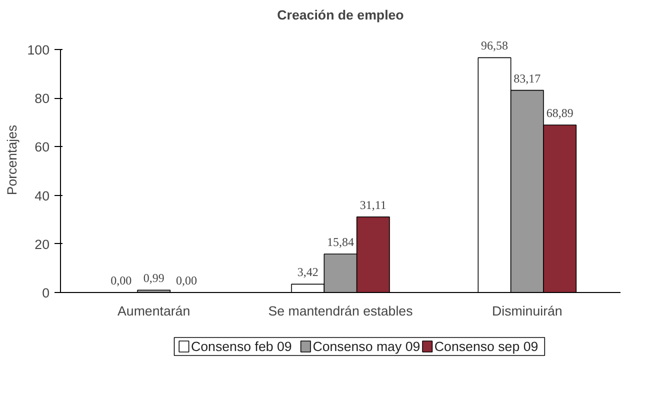 Image resolution: width=649 pixels, height=416 pixels. I want to click on data-label: 96,58, so click(494, 45).